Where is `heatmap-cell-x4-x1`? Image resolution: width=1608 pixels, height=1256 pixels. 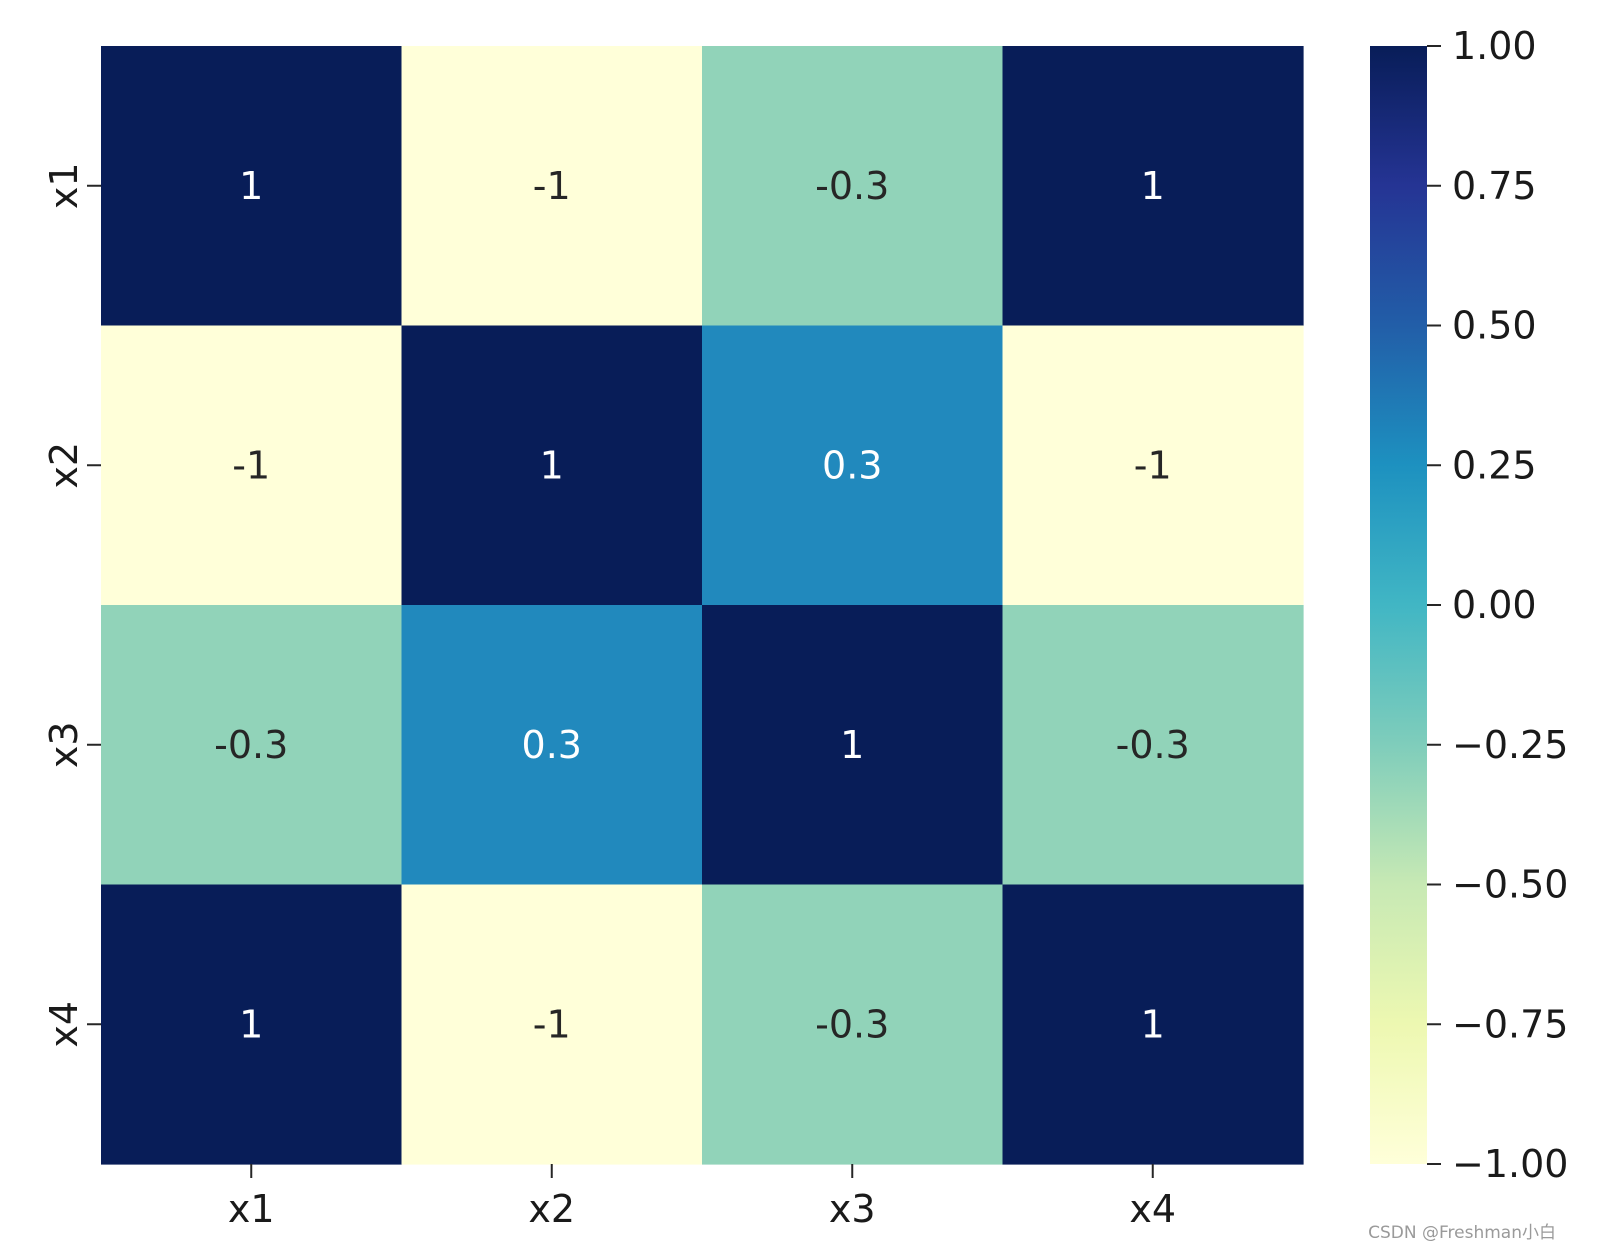 heatmap-cell-x4-x1 is located at coordinates (252, 1024).